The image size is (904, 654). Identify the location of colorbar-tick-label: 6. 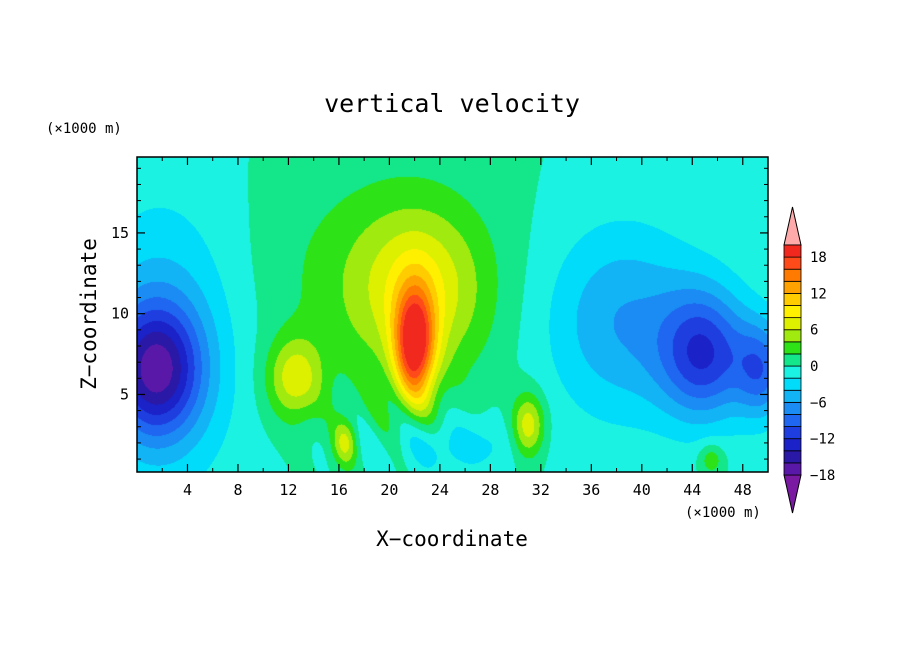
(814, 331).